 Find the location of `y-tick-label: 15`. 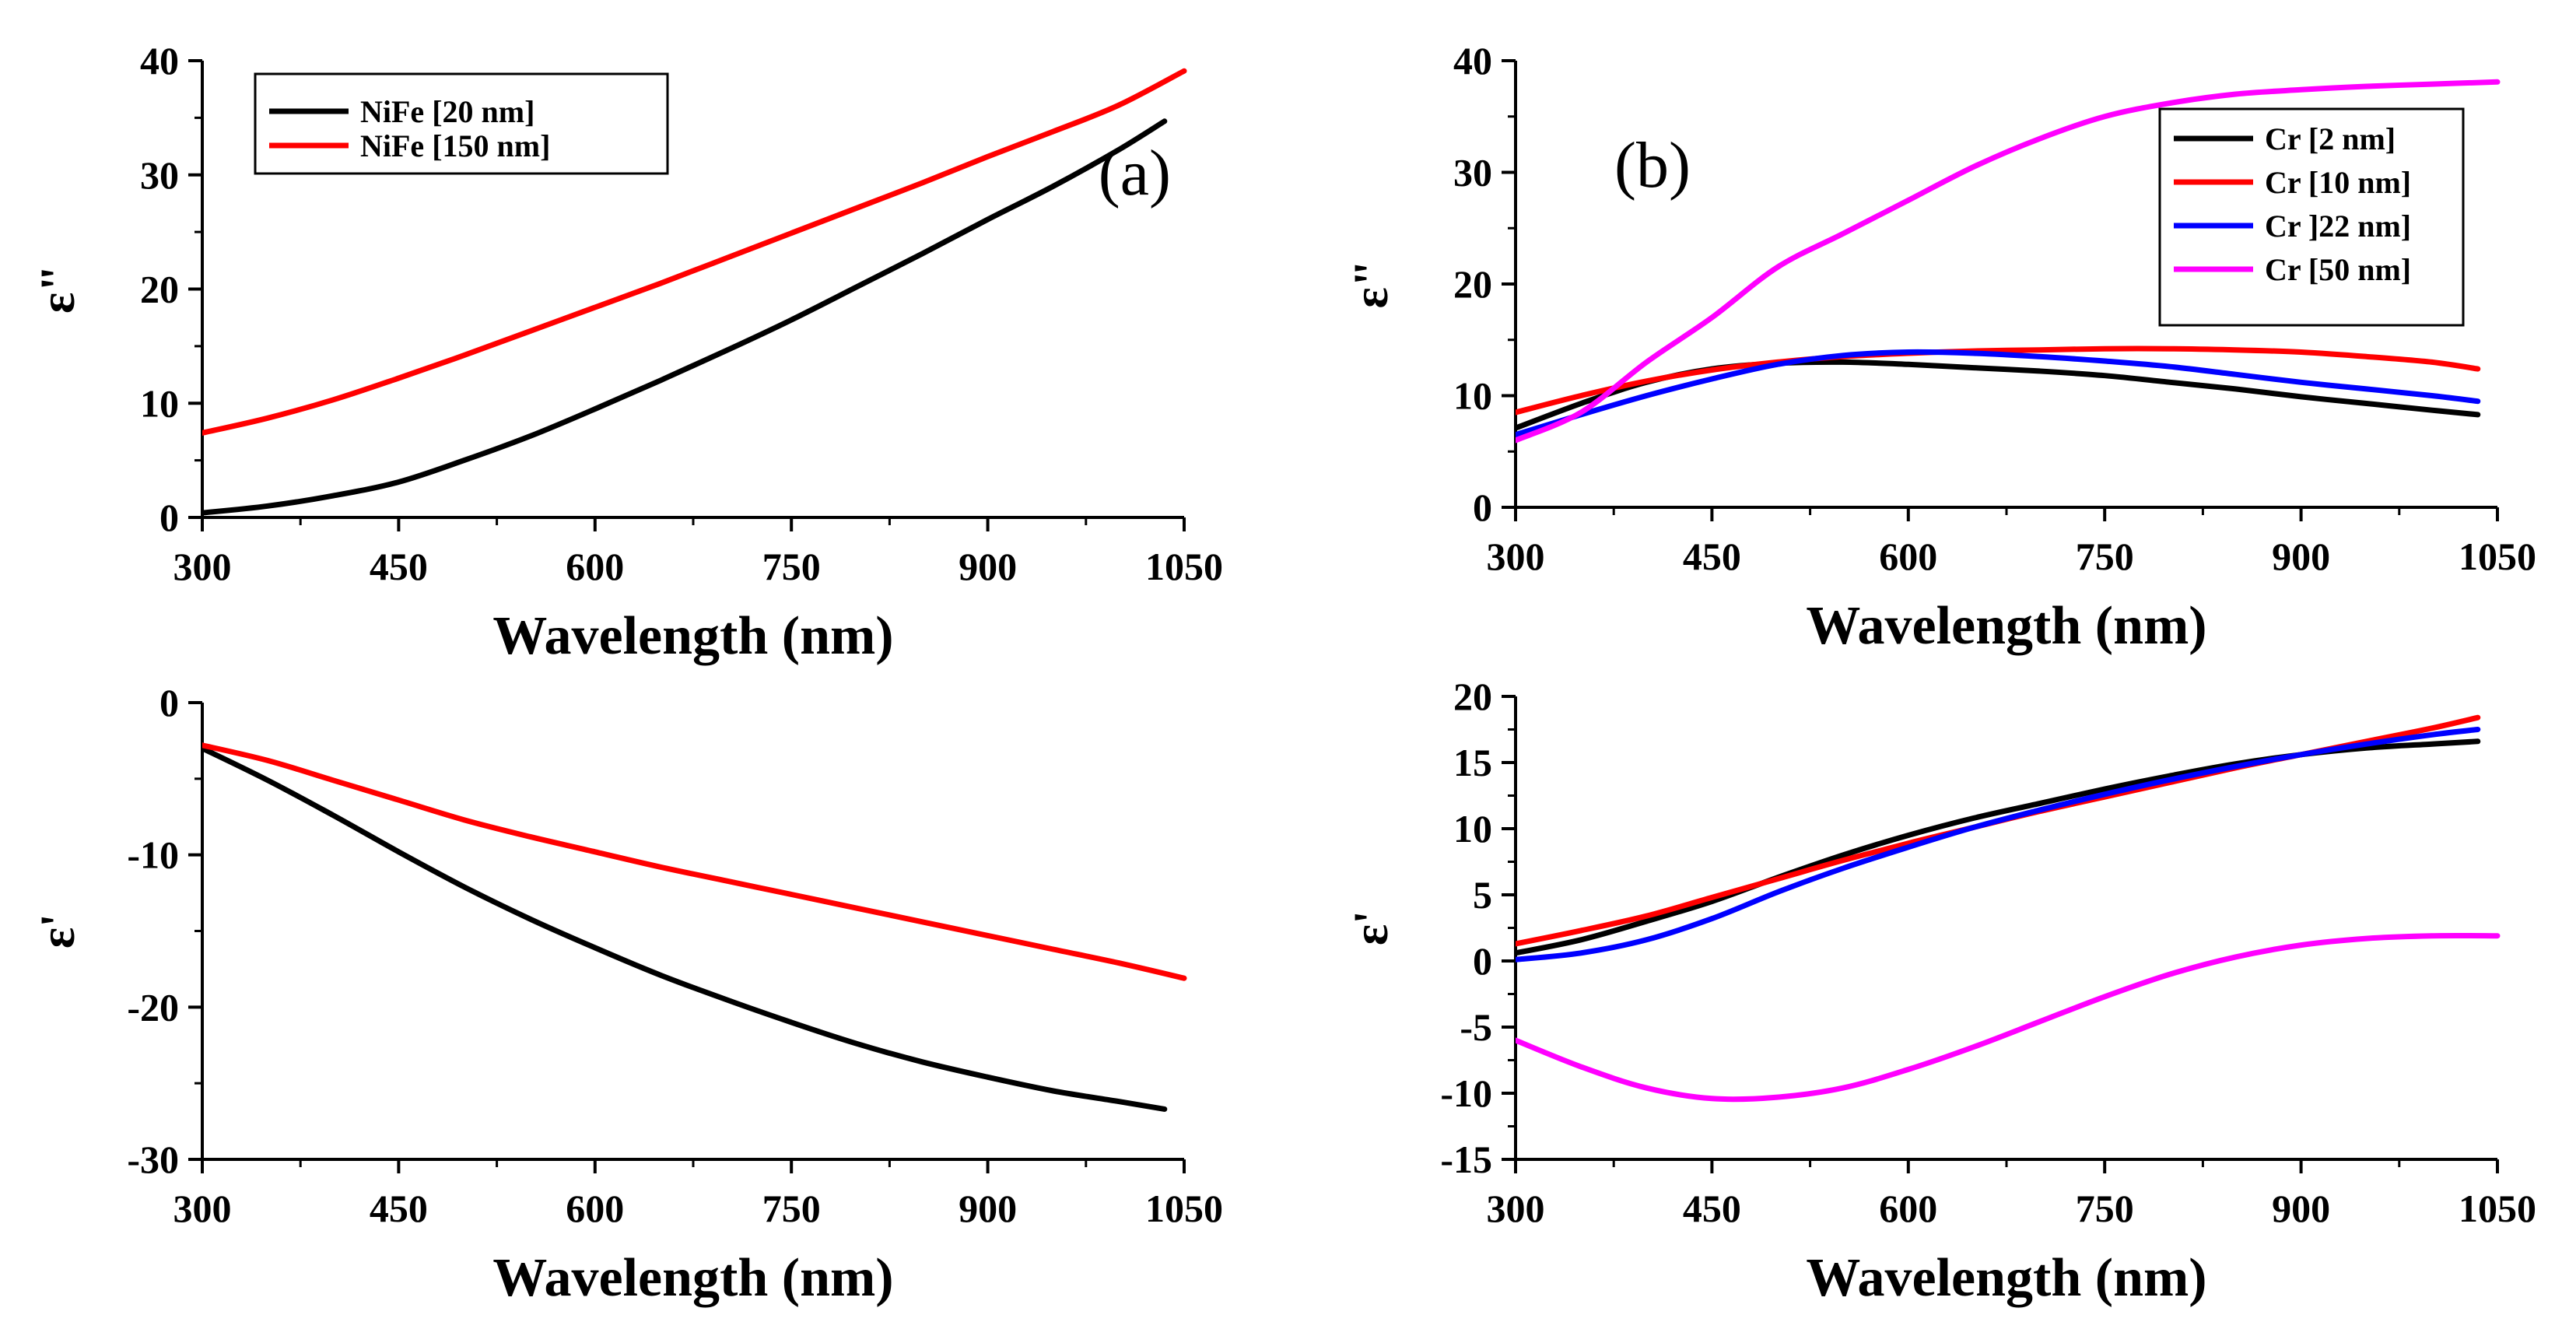

y-tick-label: 15 is located at coordinates (1472, 762).